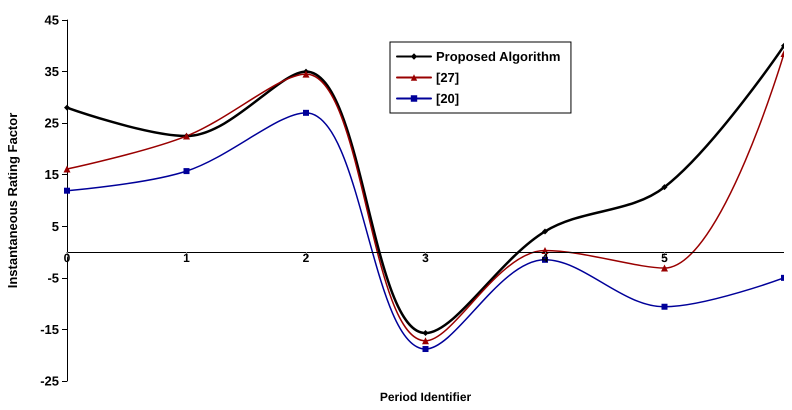 This screenshot has width=792, height=410. I want to click on x-axis-title: Period Identifier, so click(426, 397).